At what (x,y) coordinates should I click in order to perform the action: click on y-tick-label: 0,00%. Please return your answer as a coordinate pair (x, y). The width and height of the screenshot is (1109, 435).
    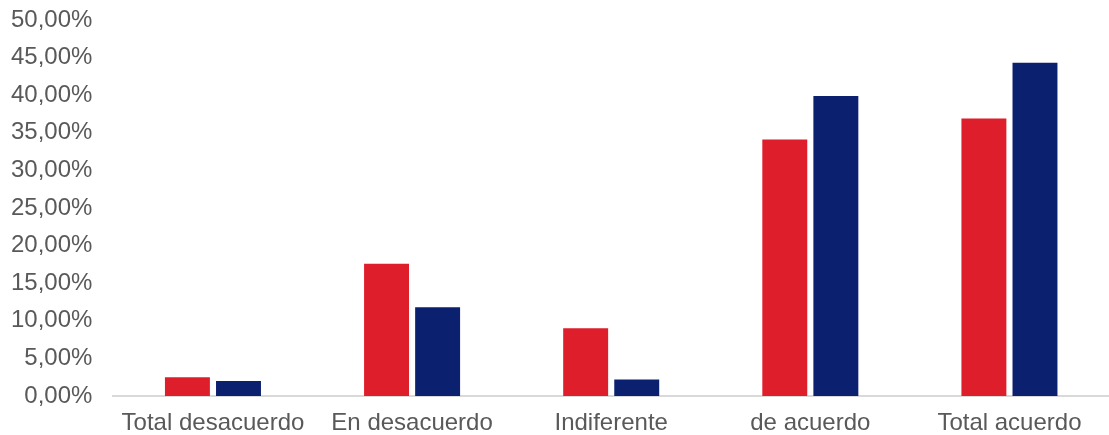
    Looking at the image, I should click on (58, 394).